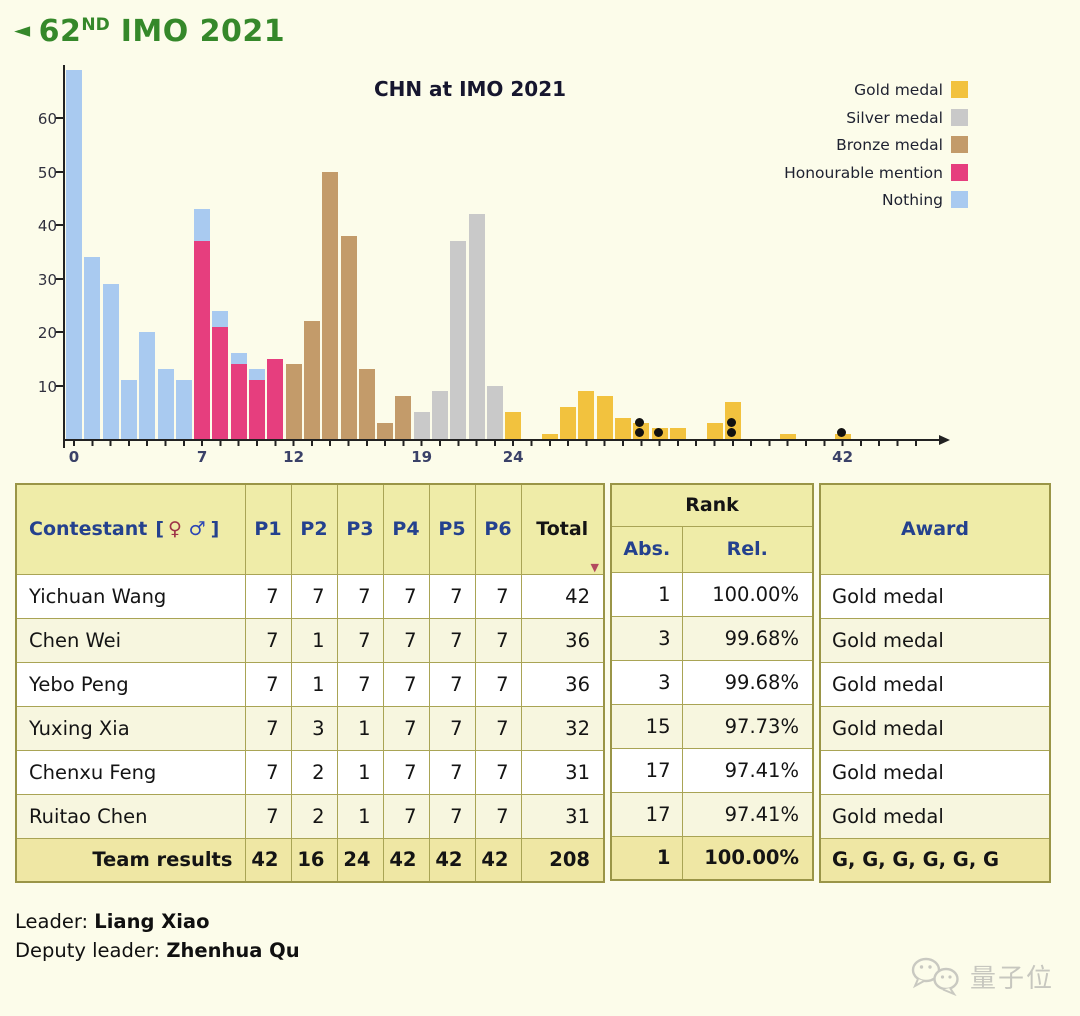  I want to click on wechat-bubbles-icon, so click(935, 976).